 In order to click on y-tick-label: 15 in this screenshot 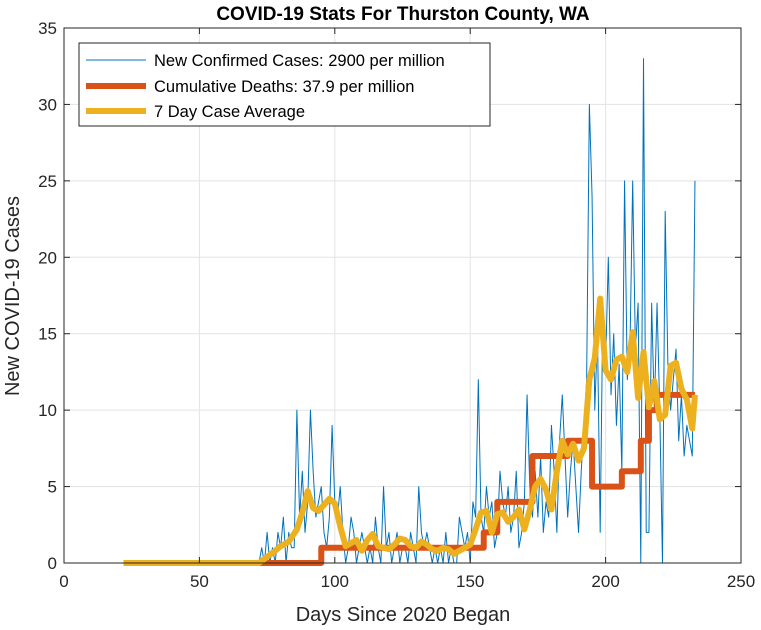, I will do `click(47, 334)`.